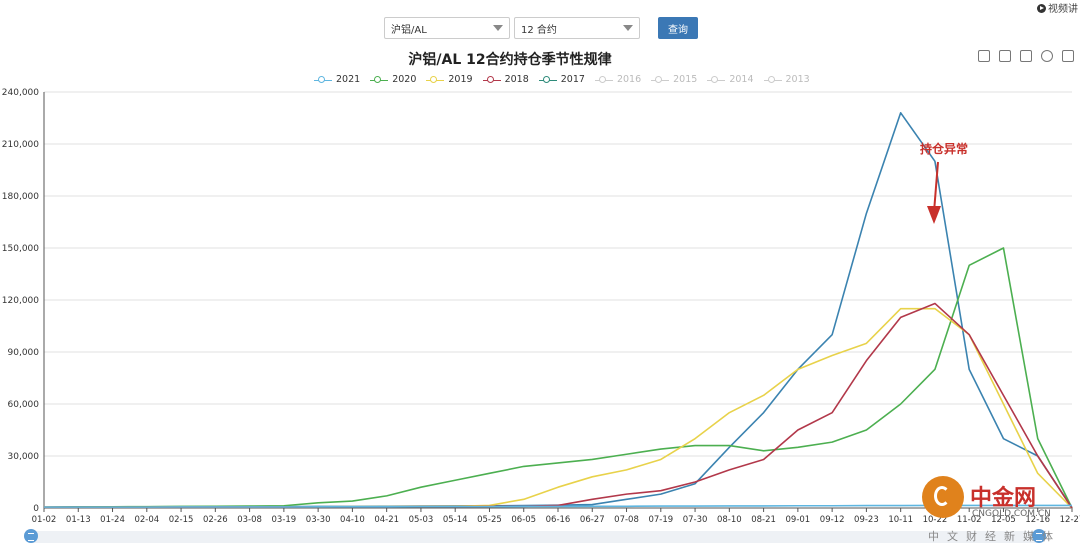  Describe the element at coordinates (1039, 536) in the screenshot. I see `zoom-handle-right` at that location.